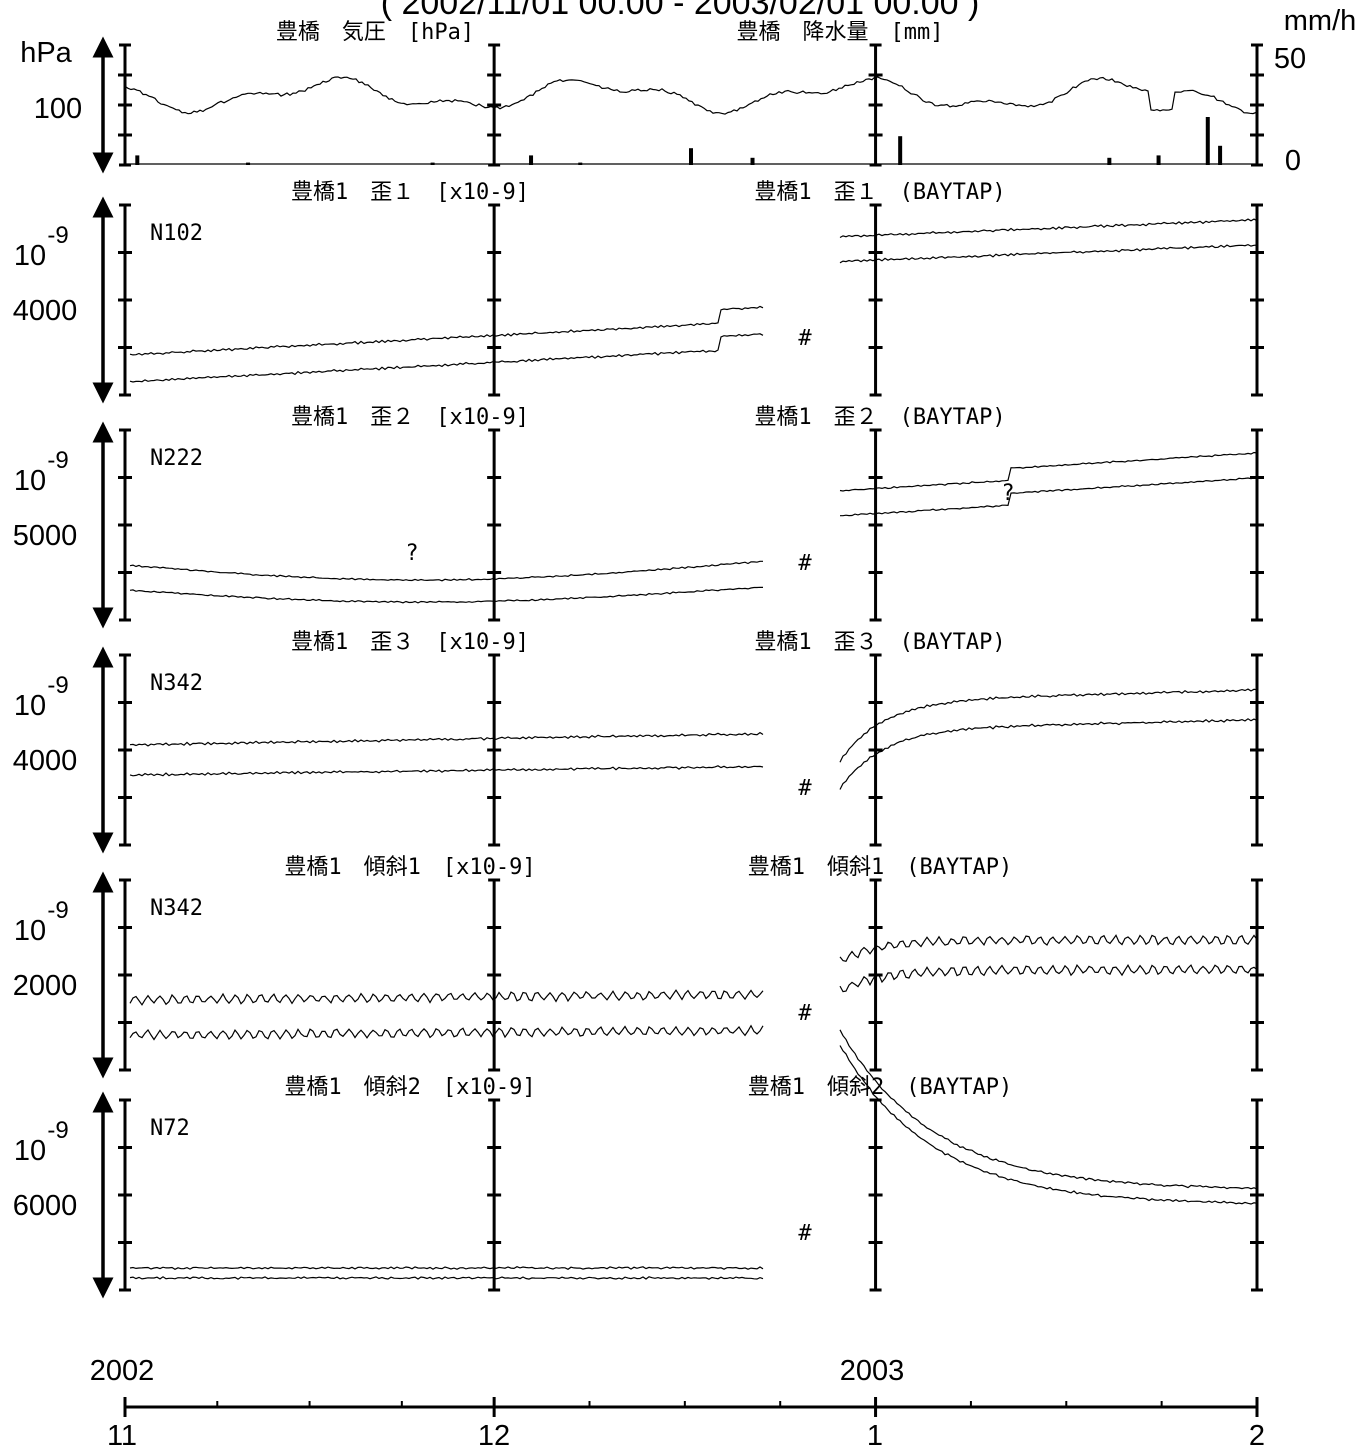  What do you see at coordinates (872, 1371) in the screenshot?
I see `year-label-2003: 2003` at bounding box center [872, 1371].